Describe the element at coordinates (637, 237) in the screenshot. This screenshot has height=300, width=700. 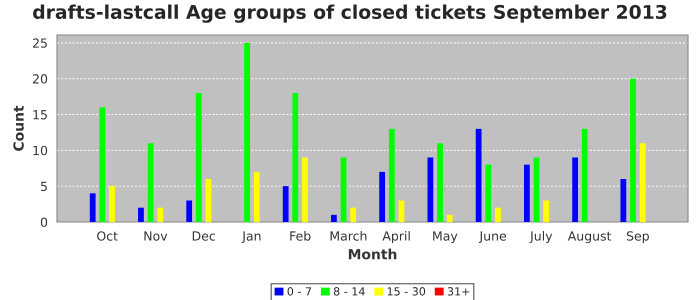
I see `x-tick-label: Sep` at that location.